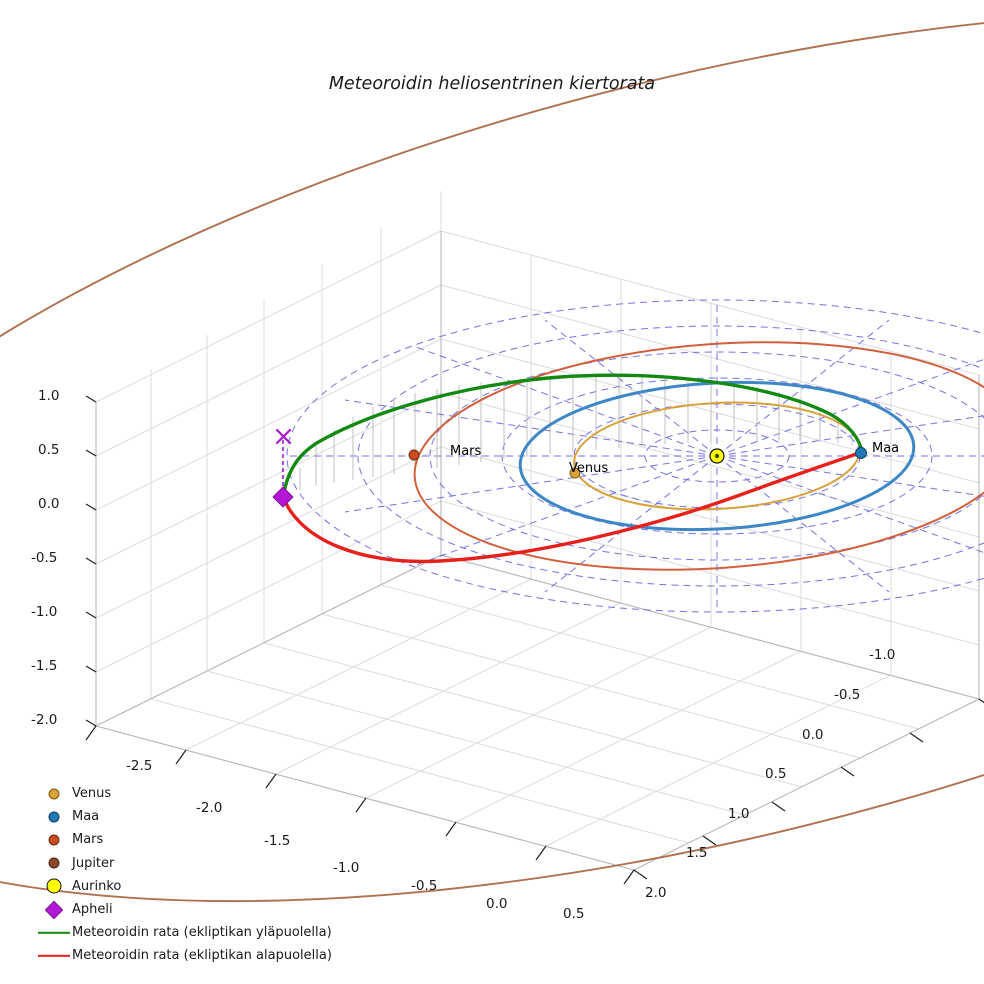 The height and width of the screenshot is (984, 984). I want to click on z-tick-label-6: -2.0, so click(44, 720).